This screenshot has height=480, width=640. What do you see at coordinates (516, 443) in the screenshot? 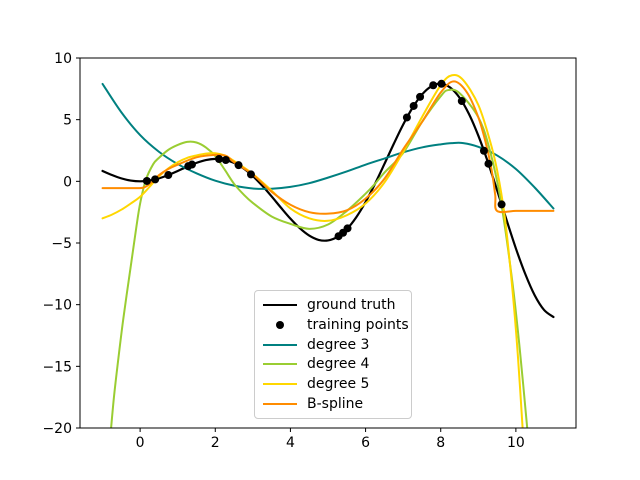
I see `x-tick-label: 10` at bounding box center [516, 443].